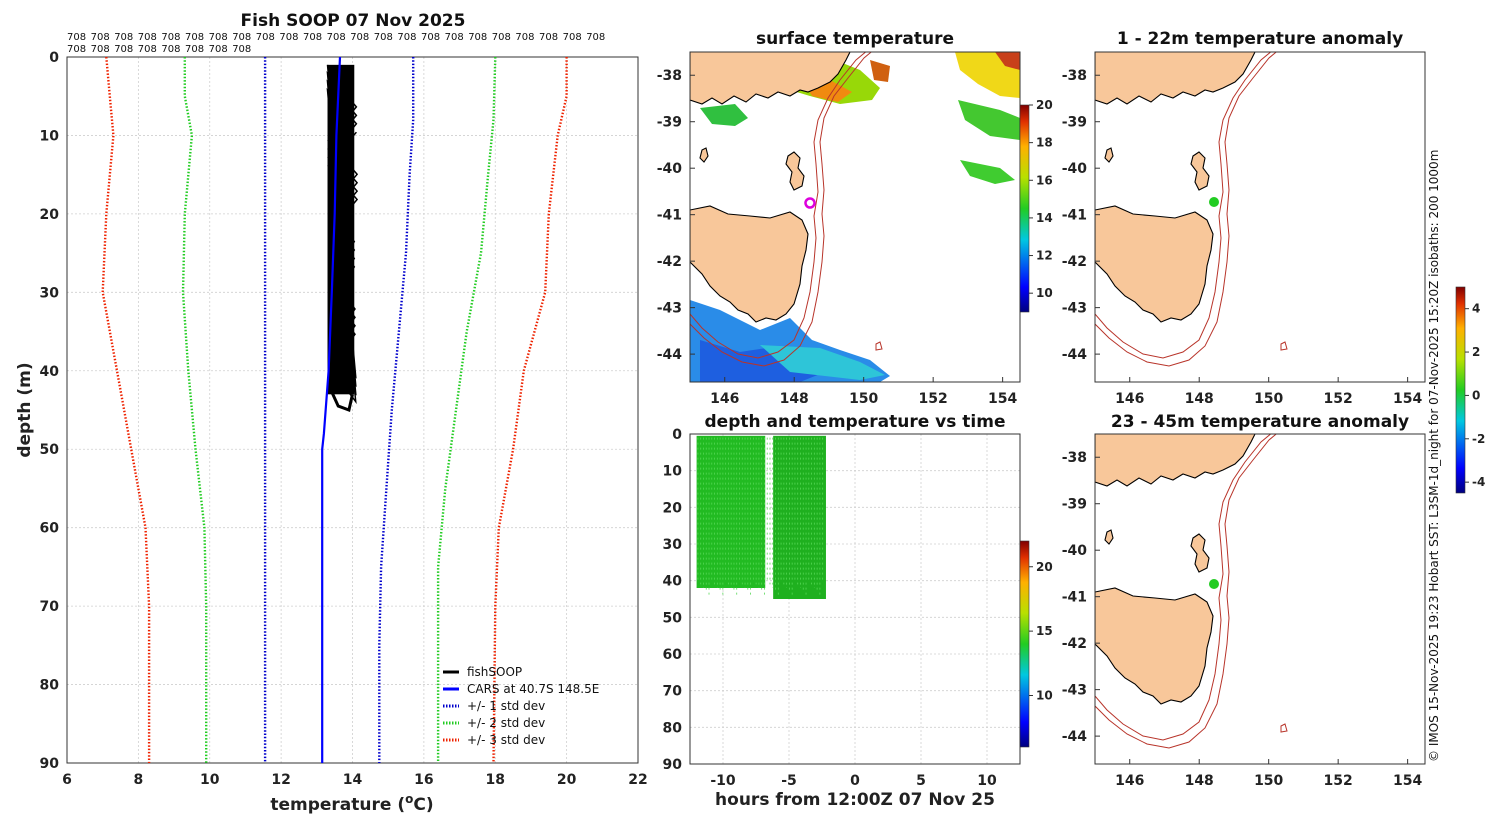  Describe the element at coordinates (1074, 505) in the screenshot. I see `anomaly-deep-y-tick-label: -39` at that location.